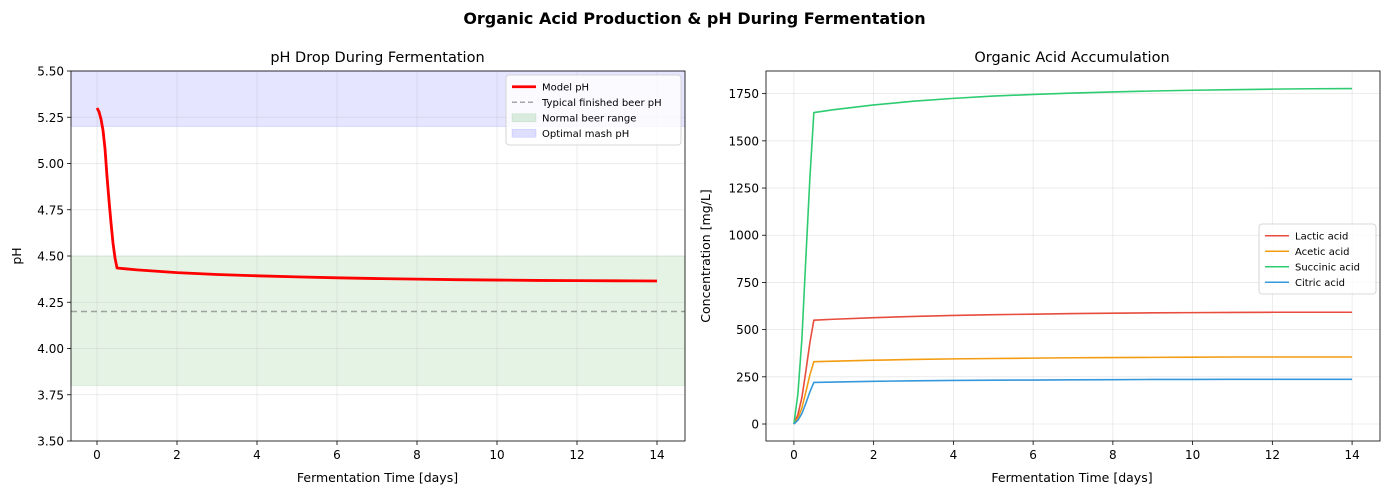  I want to click on acid-ytick-label-1: 250, so click(747, 377).